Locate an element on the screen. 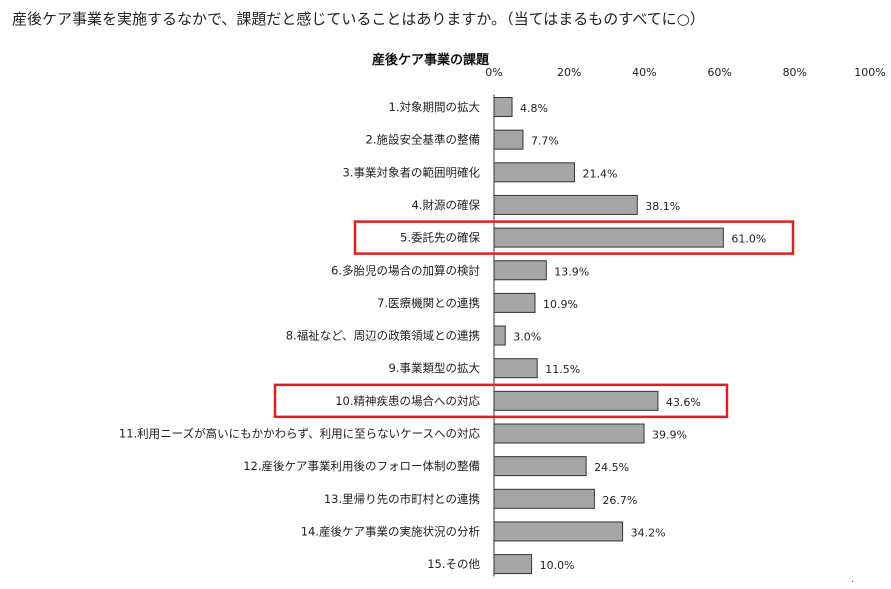 The height and width of the screenshot is (589, 891). category-label: 8.福祉など、周辺の政策領域との連携 is located at coordinates (383, 336).